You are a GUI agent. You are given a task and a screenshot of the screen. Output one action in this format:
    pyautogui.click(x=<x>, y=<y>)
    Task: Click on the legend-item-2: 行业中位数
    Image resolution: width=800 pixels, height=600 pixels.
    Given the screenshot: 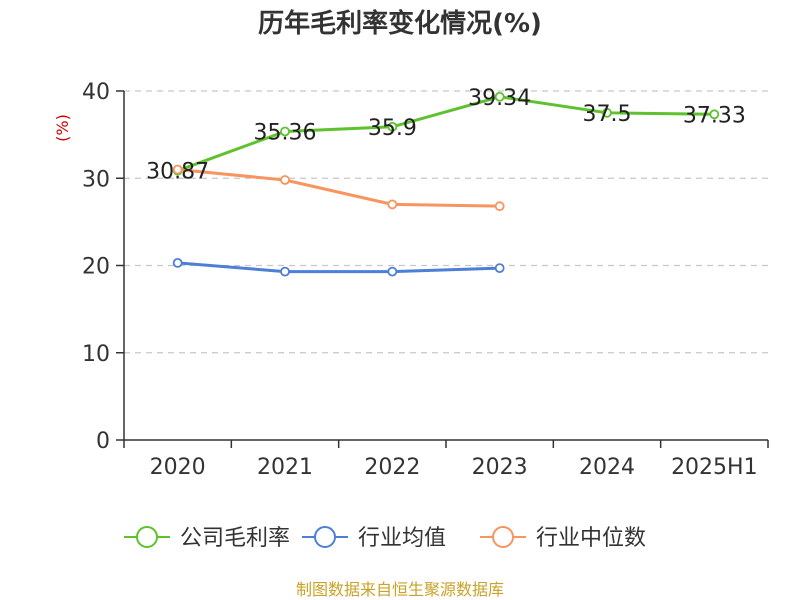 What is the action you would take?
    pyautogui.click(x=591, y=538)
    